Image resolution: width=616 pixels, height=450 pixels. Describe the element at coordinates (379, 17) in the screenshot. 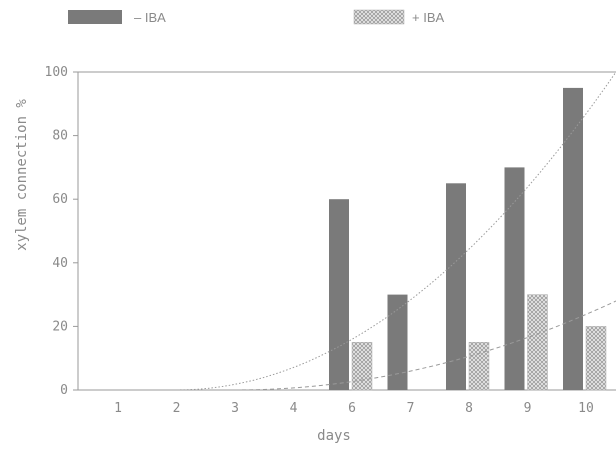

I see `legend-swatch-plus-iba` at that location.